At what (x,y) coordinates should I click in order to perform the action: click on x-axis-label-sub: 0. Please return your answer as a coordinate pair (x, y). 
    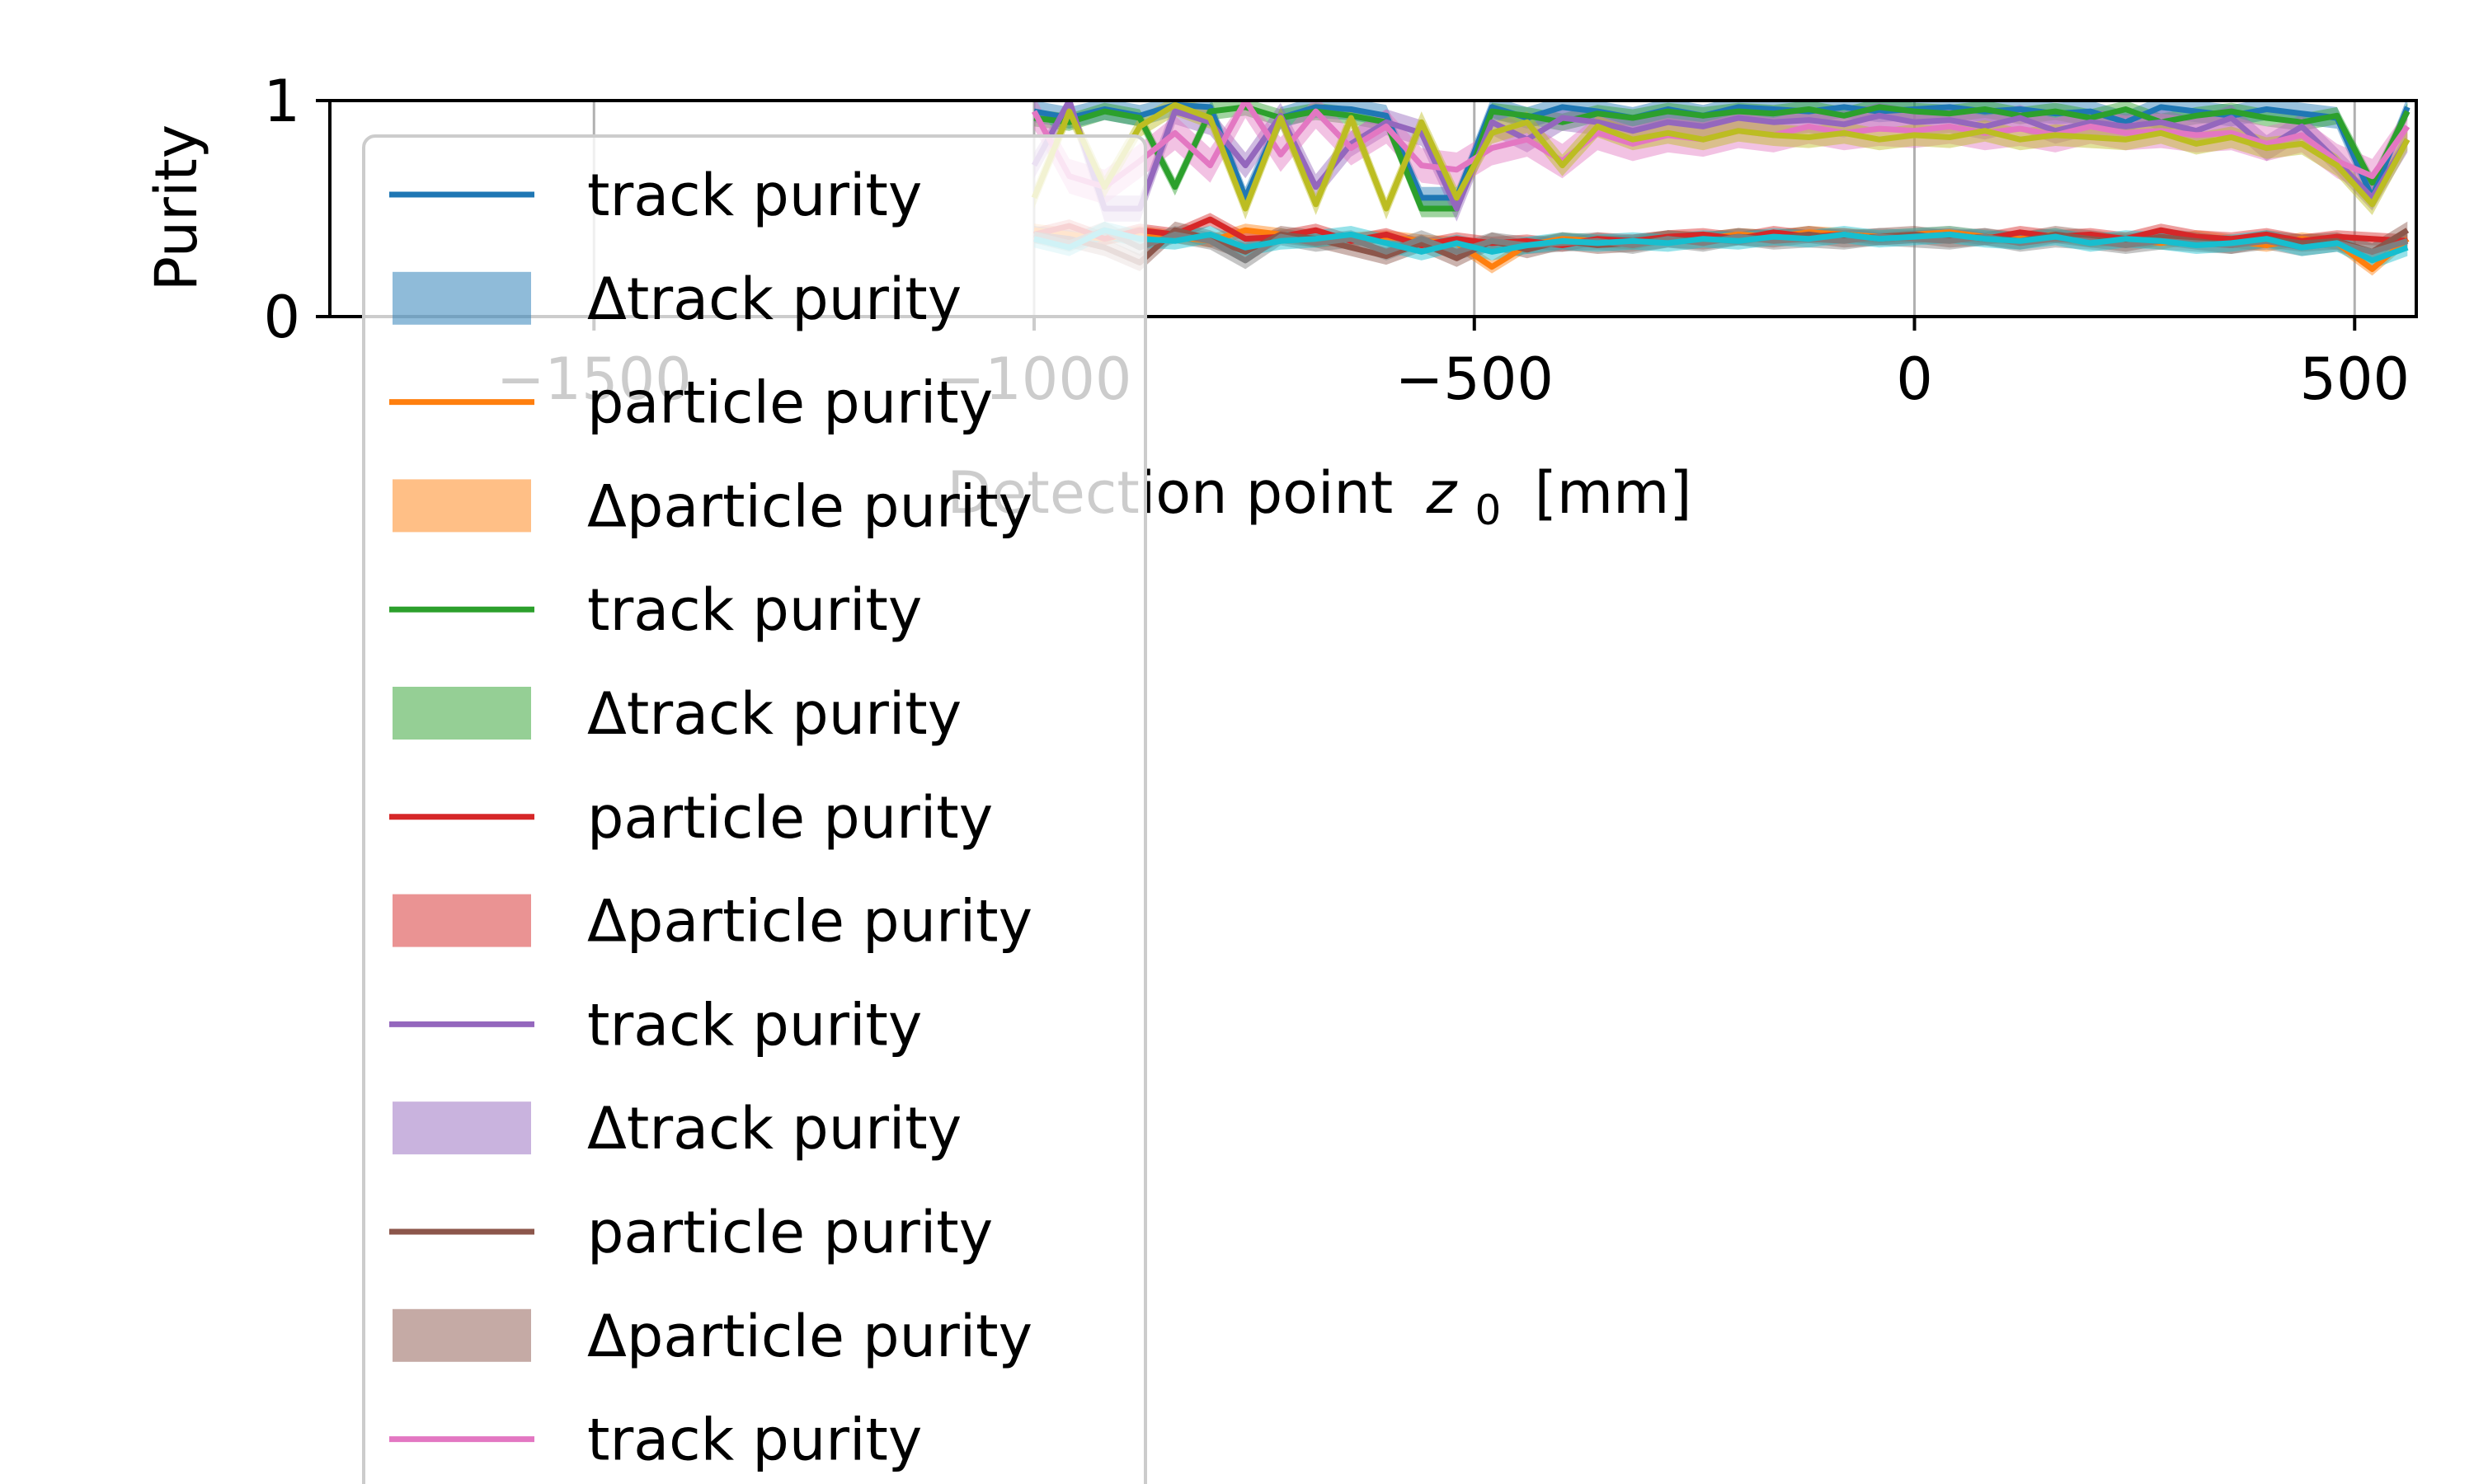
    Looking at the image, I should click on (1488, 510).